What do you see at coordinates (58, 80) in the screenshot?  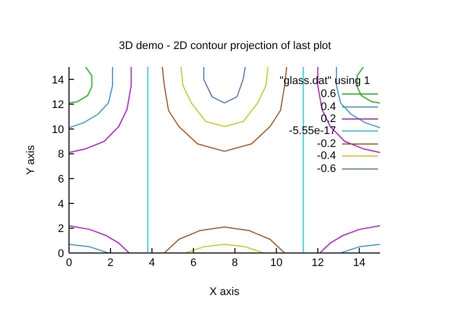 I see `y-tick-label: 14` at bounding box center [58, 80].